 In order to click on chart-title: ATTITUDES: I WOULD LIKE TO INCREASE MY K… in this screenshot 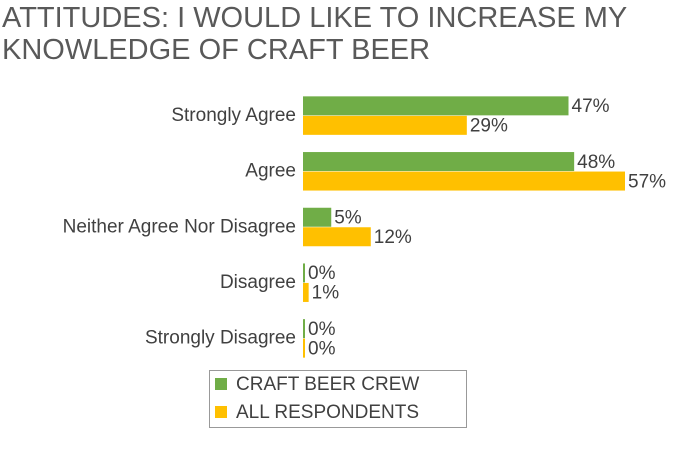, I will do `click(314, 34)`.